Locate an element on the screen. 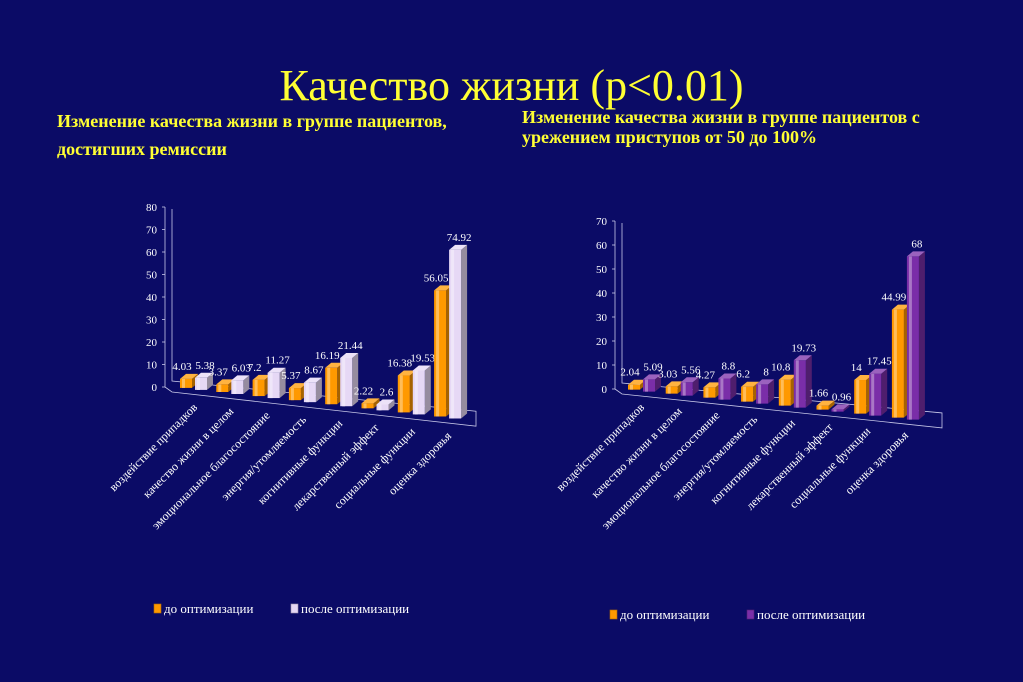  legend-label: после оптимизации is located at coordinates (811, 614).